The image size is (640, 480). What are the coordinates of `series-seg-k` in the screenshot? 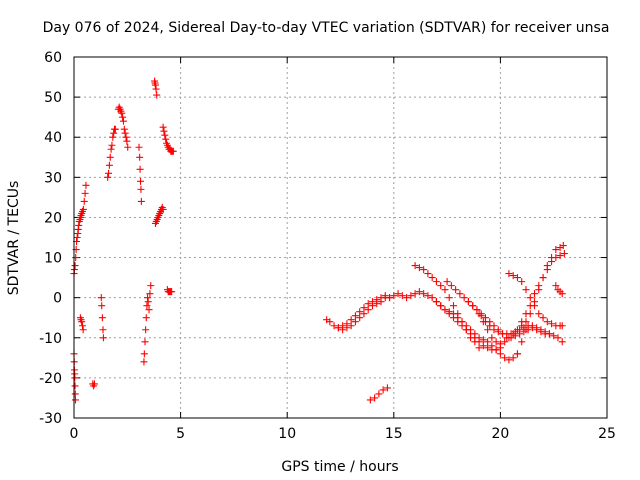 It's located at (159, 215).